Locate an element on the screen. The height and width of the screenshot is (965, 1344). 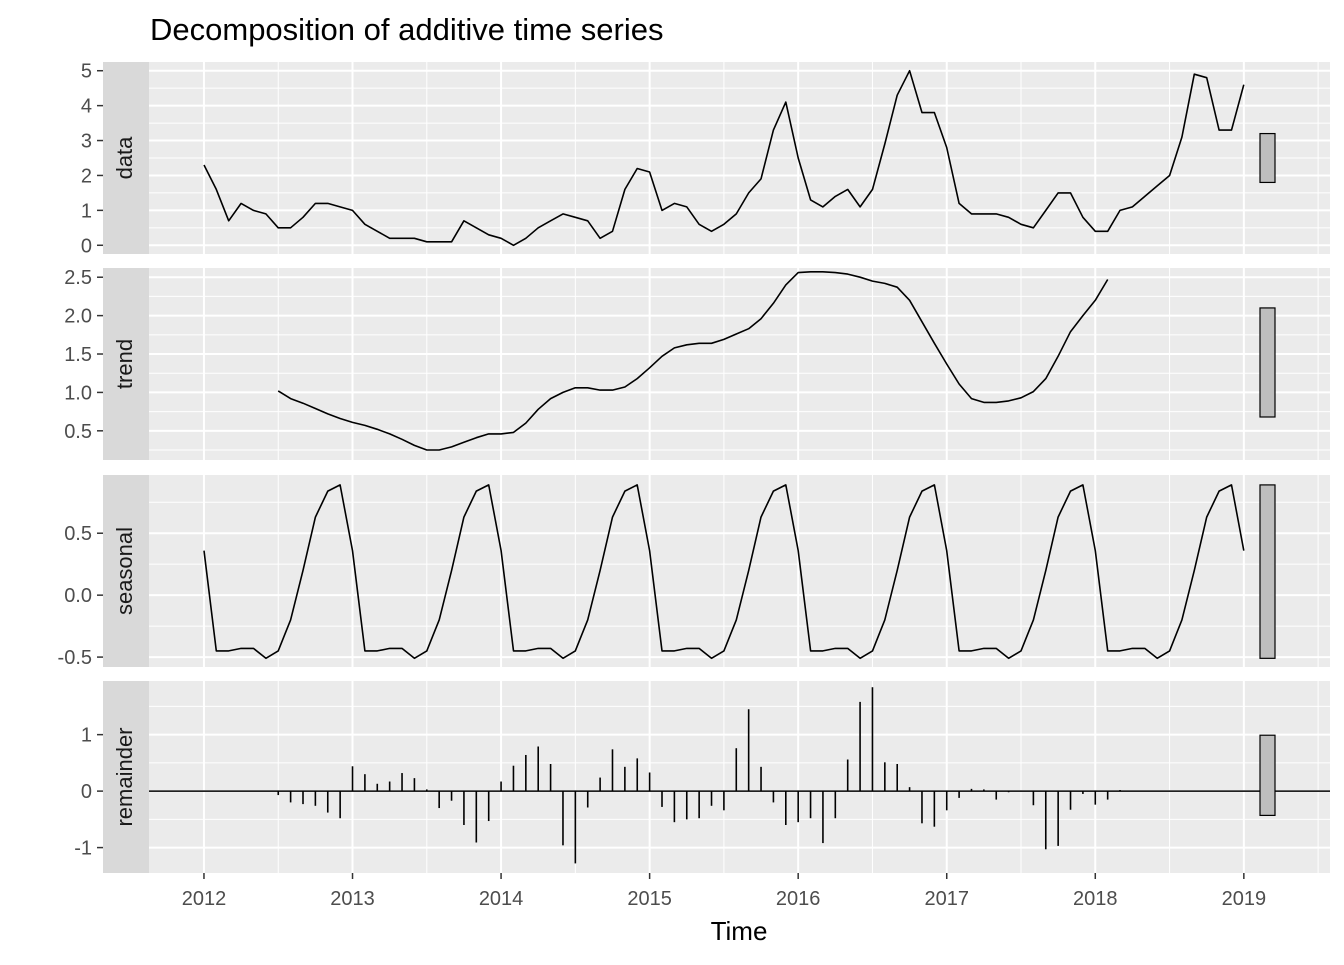
strip-label-seasonal: seasonal is located at coordinates (124, 571).